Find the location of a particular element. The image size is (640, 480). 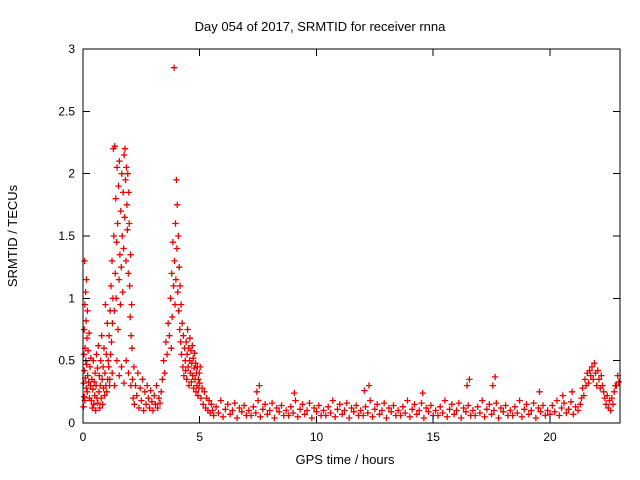

y-tick-label: 0 is located at coordinates (71, 423).